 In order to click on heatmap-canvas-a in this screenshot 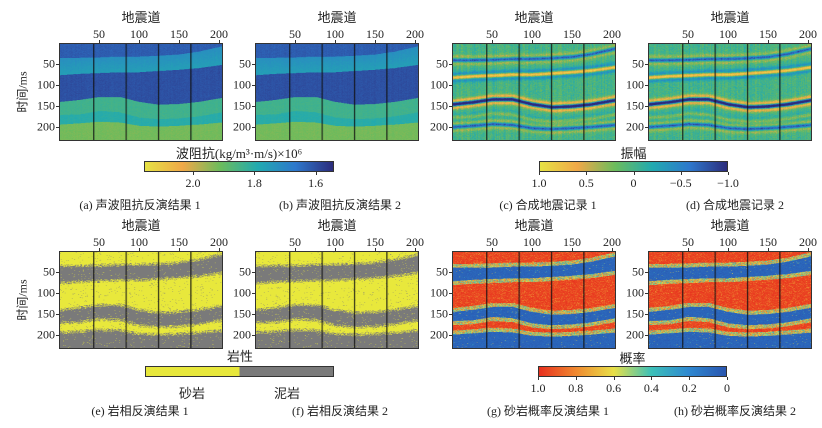, I will do `click(141, 92)`.